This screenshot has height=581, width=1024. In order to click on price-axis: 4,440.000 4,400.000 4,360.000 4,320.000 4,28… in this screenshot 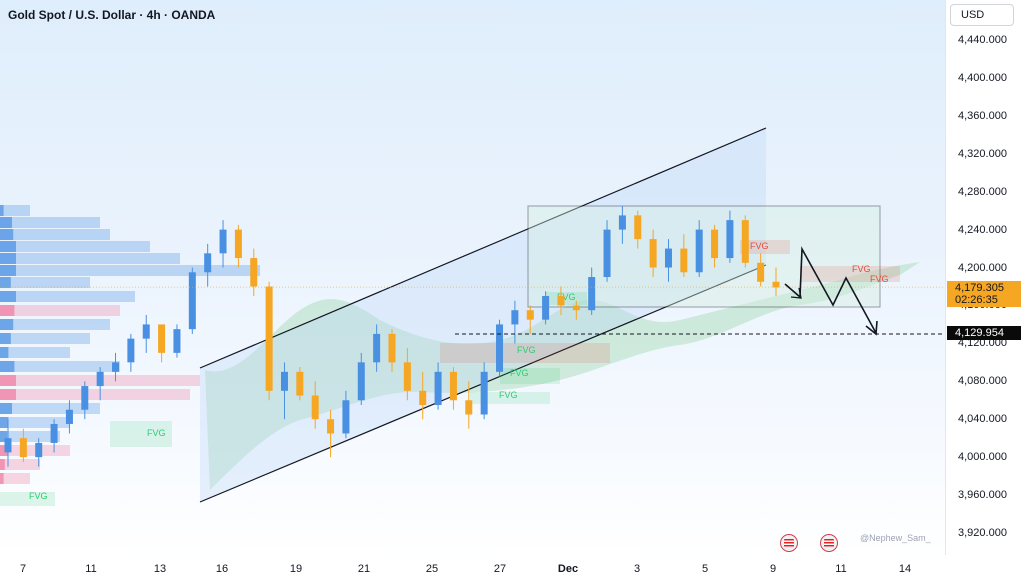, I will do `click(984, 277)`.